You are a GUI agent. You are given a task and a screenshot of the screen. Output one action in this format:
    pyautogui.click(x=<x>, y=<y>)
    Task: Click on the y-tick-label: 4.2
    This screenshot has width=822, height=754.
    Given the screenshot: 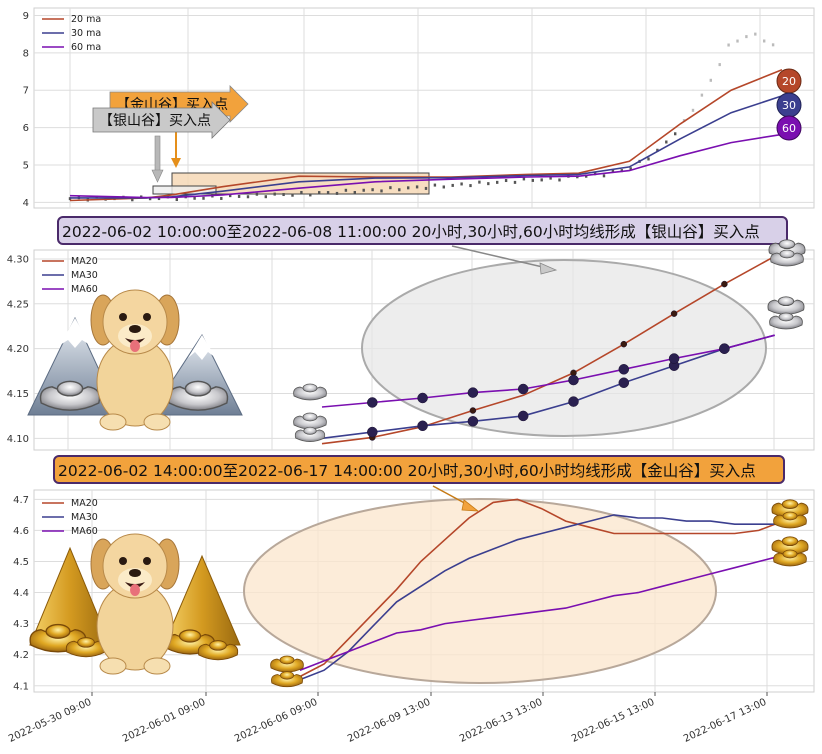 What is the action you would take?
    pyautogui.click(x=21, y=655)
    